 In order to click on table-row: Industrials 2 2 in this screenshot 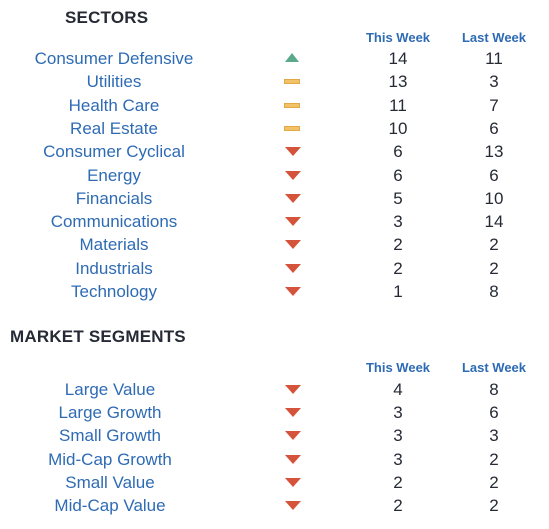, I will do `click(274, 268)`.